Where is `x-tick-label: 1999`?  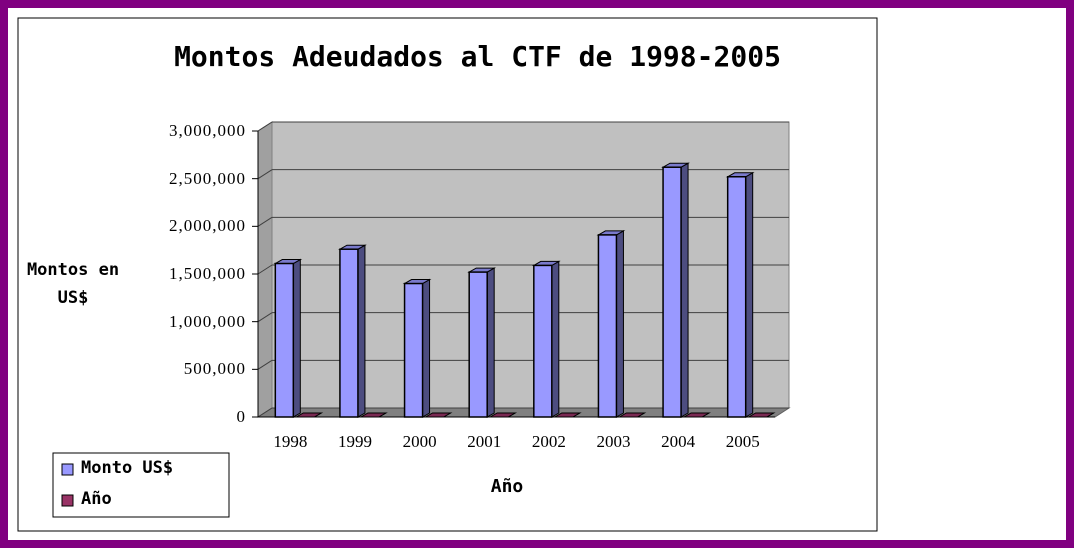 x-tick-label: 1999 is located at coordinates (354, 441).